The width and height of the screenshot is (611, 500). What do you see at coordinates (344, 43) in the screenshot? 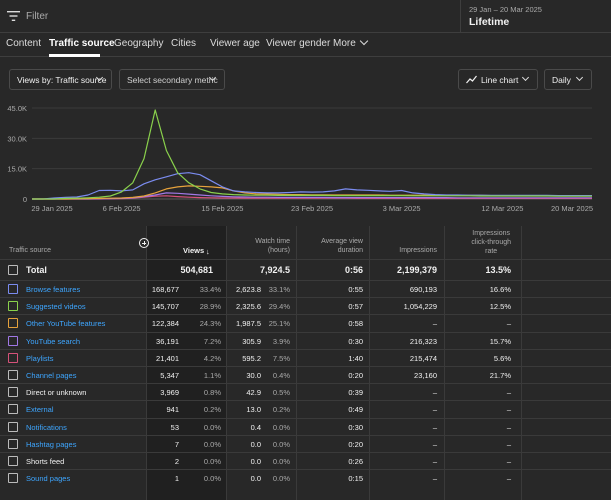
I see `tab-more-label: More` at bounding box center [344, 43].